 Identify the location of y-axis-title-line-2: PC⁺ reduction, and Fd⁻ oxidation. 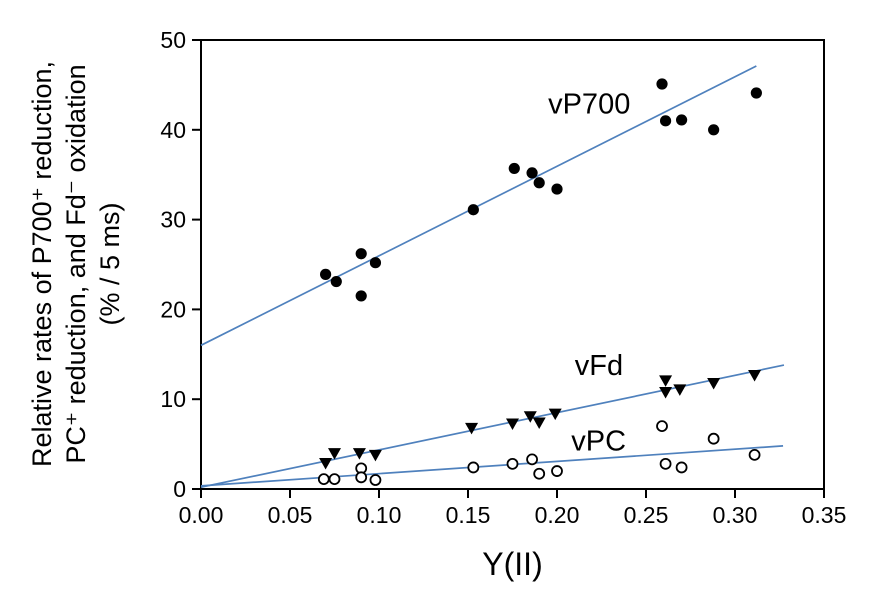
(76, 264).